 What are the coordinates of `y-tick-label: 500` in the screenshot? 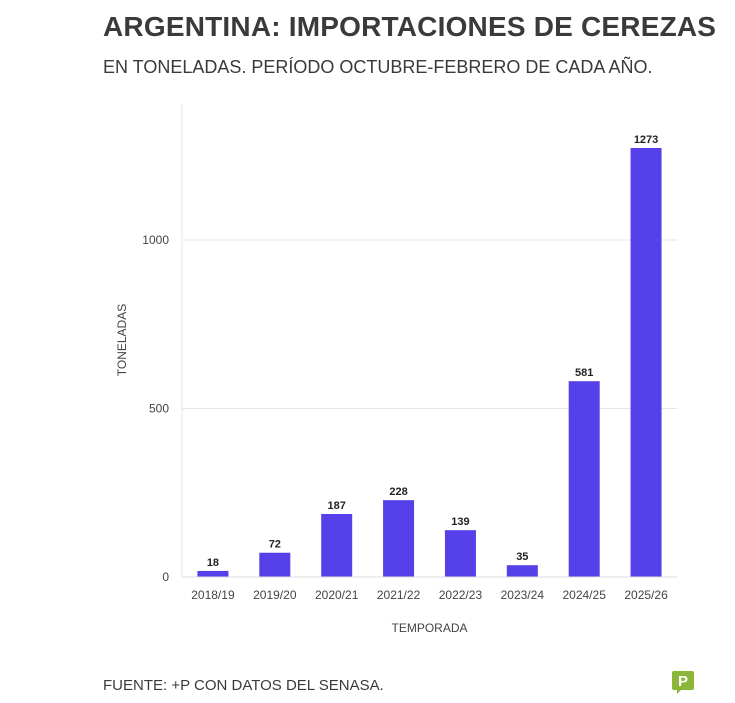 It's located at (159, 409).